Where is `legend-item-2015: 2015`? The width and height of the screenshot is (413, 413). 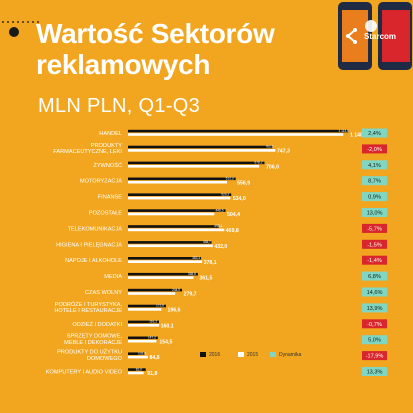
legend-item-2015: 2015 is located at coordinates (248, 355).